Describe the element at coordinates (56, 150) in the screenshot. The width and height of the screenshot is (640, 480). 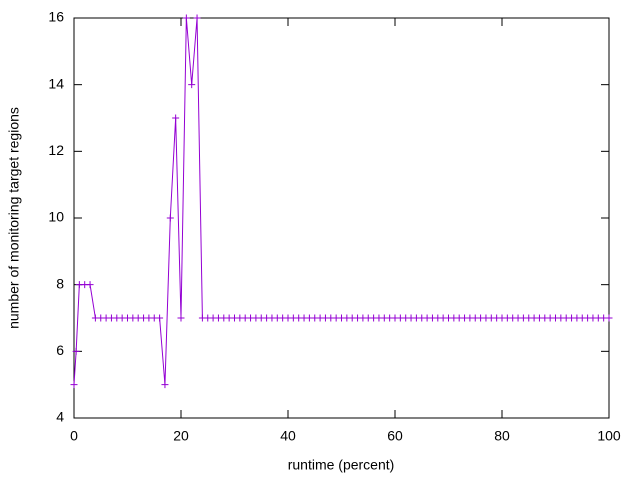
I see `y-tick-label: 12` at that location.